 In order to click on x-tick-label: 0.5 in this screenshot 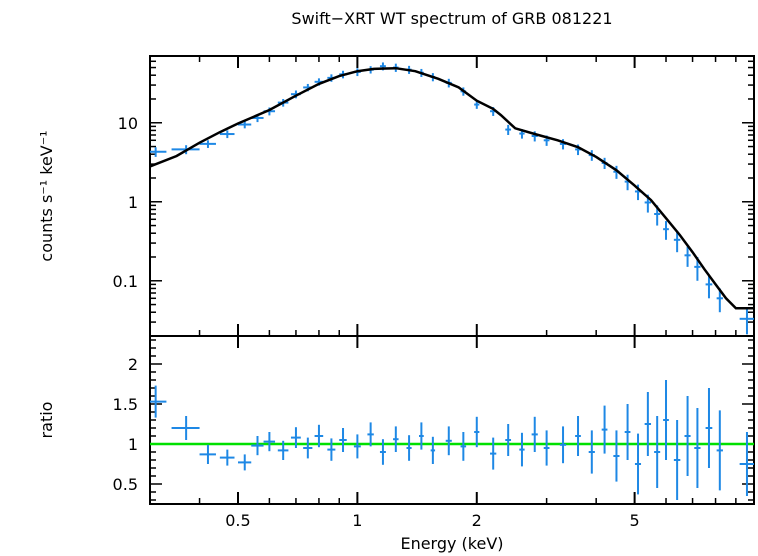, I will do `click(237, 520)`.